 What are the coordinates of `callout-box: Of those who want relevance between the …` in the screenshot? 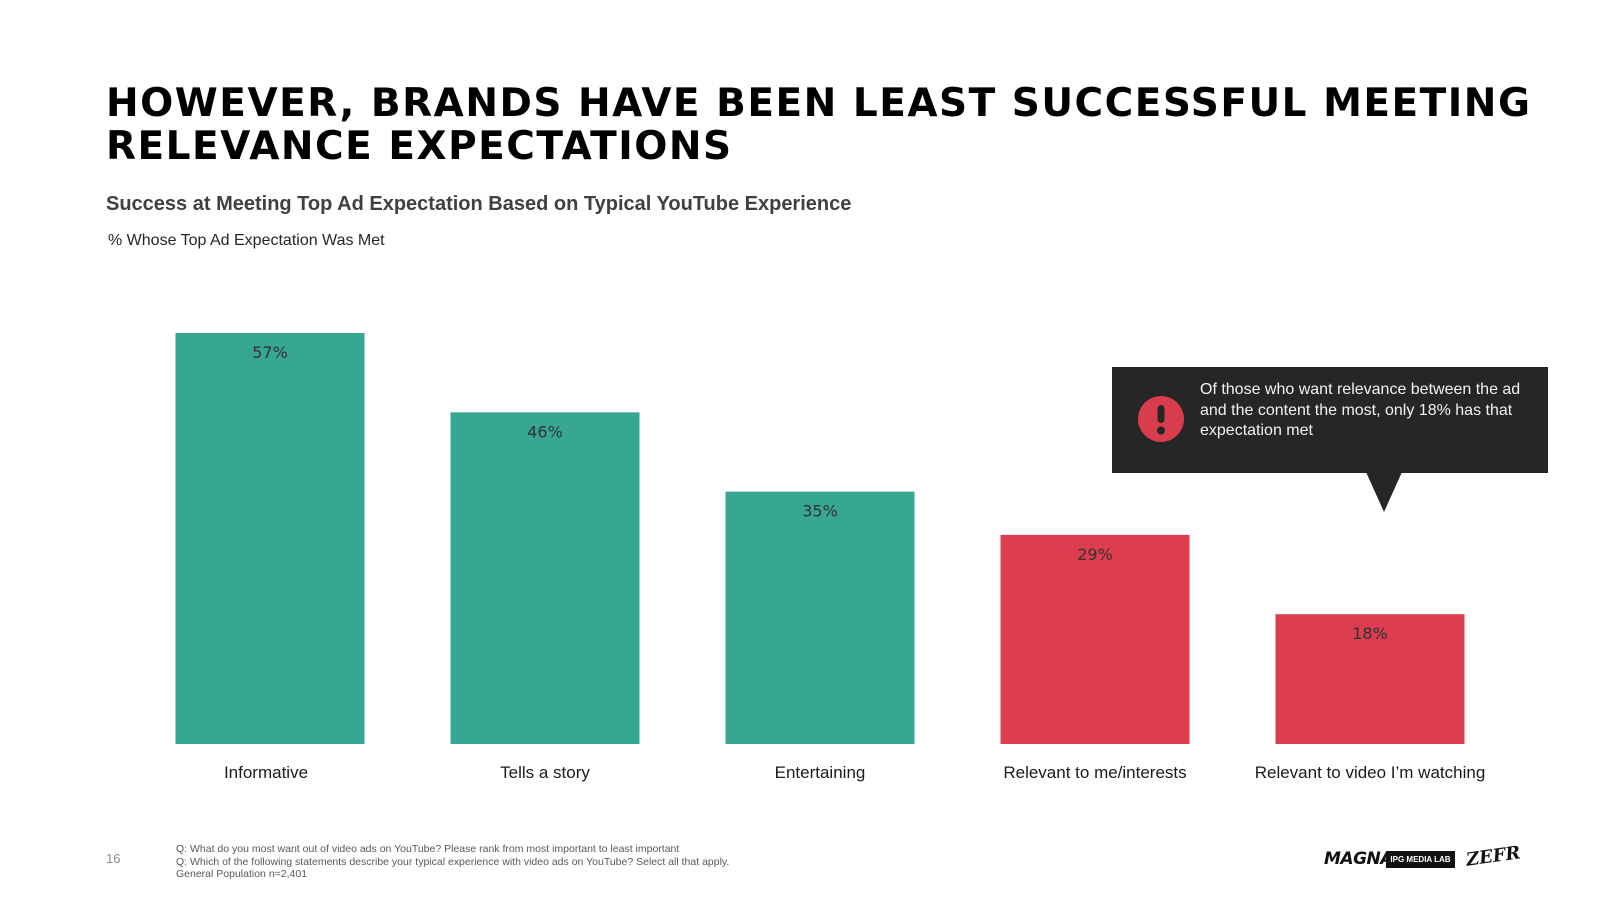 It's located at (1330, 420).